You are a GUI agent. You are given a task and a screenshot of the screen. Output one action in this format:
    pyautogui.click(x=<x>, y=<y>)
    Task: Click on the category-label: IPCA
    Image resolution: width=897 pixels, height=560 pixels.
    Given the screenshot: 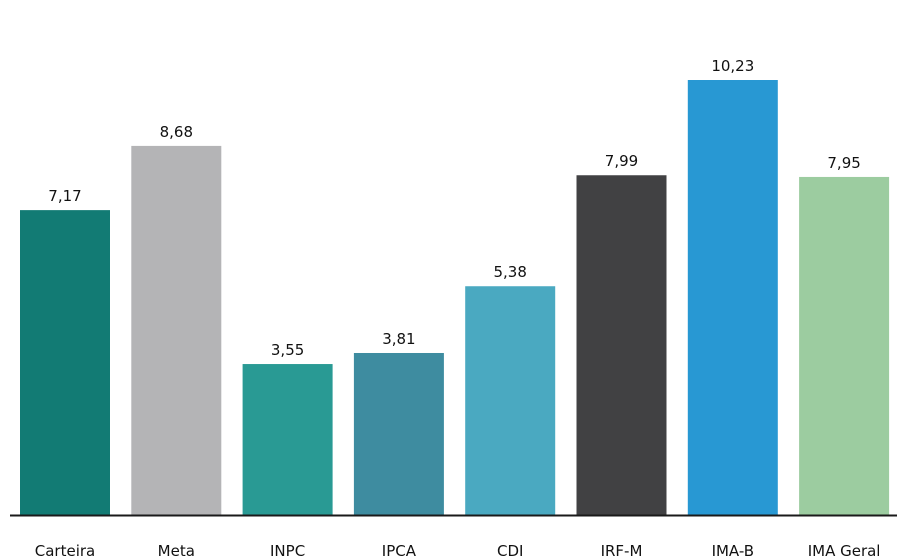 What is the action you would take?
    pyautogui.click(x=399, y=551)
    